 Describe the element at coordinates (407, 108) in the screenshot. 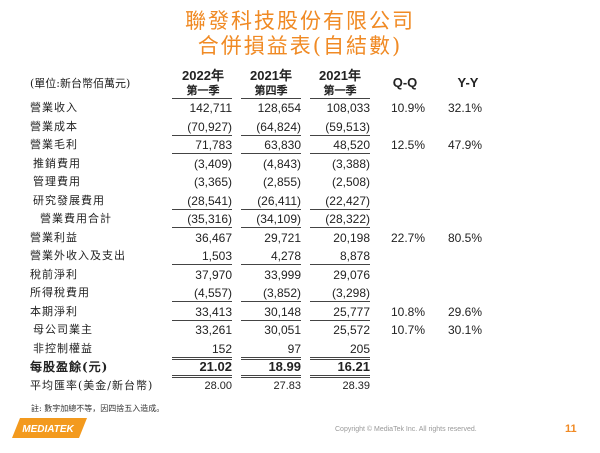

I see `qq-cell: 10.9%` at that location.